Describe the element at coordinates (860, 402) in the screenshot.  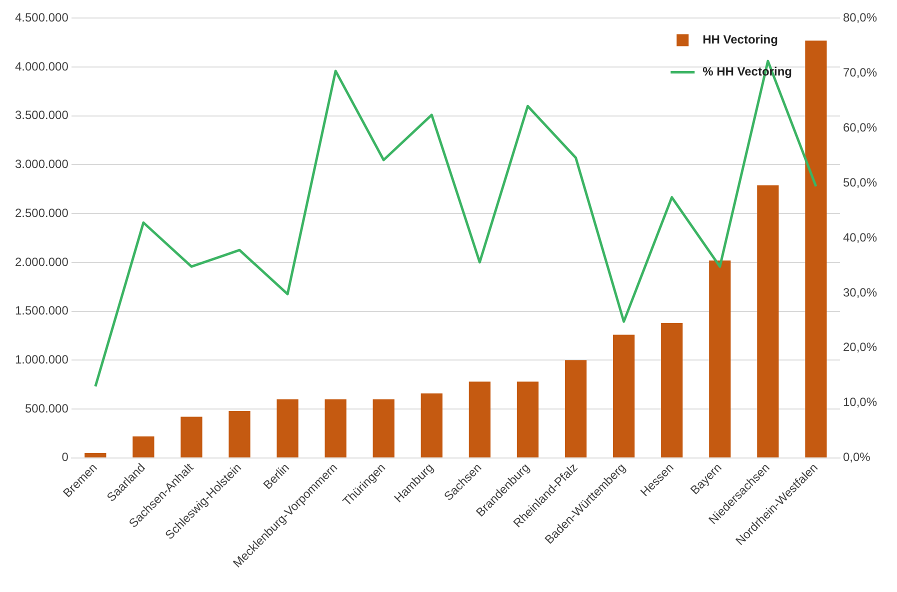
I see `y2-tick-label: 10,0%` at that location.